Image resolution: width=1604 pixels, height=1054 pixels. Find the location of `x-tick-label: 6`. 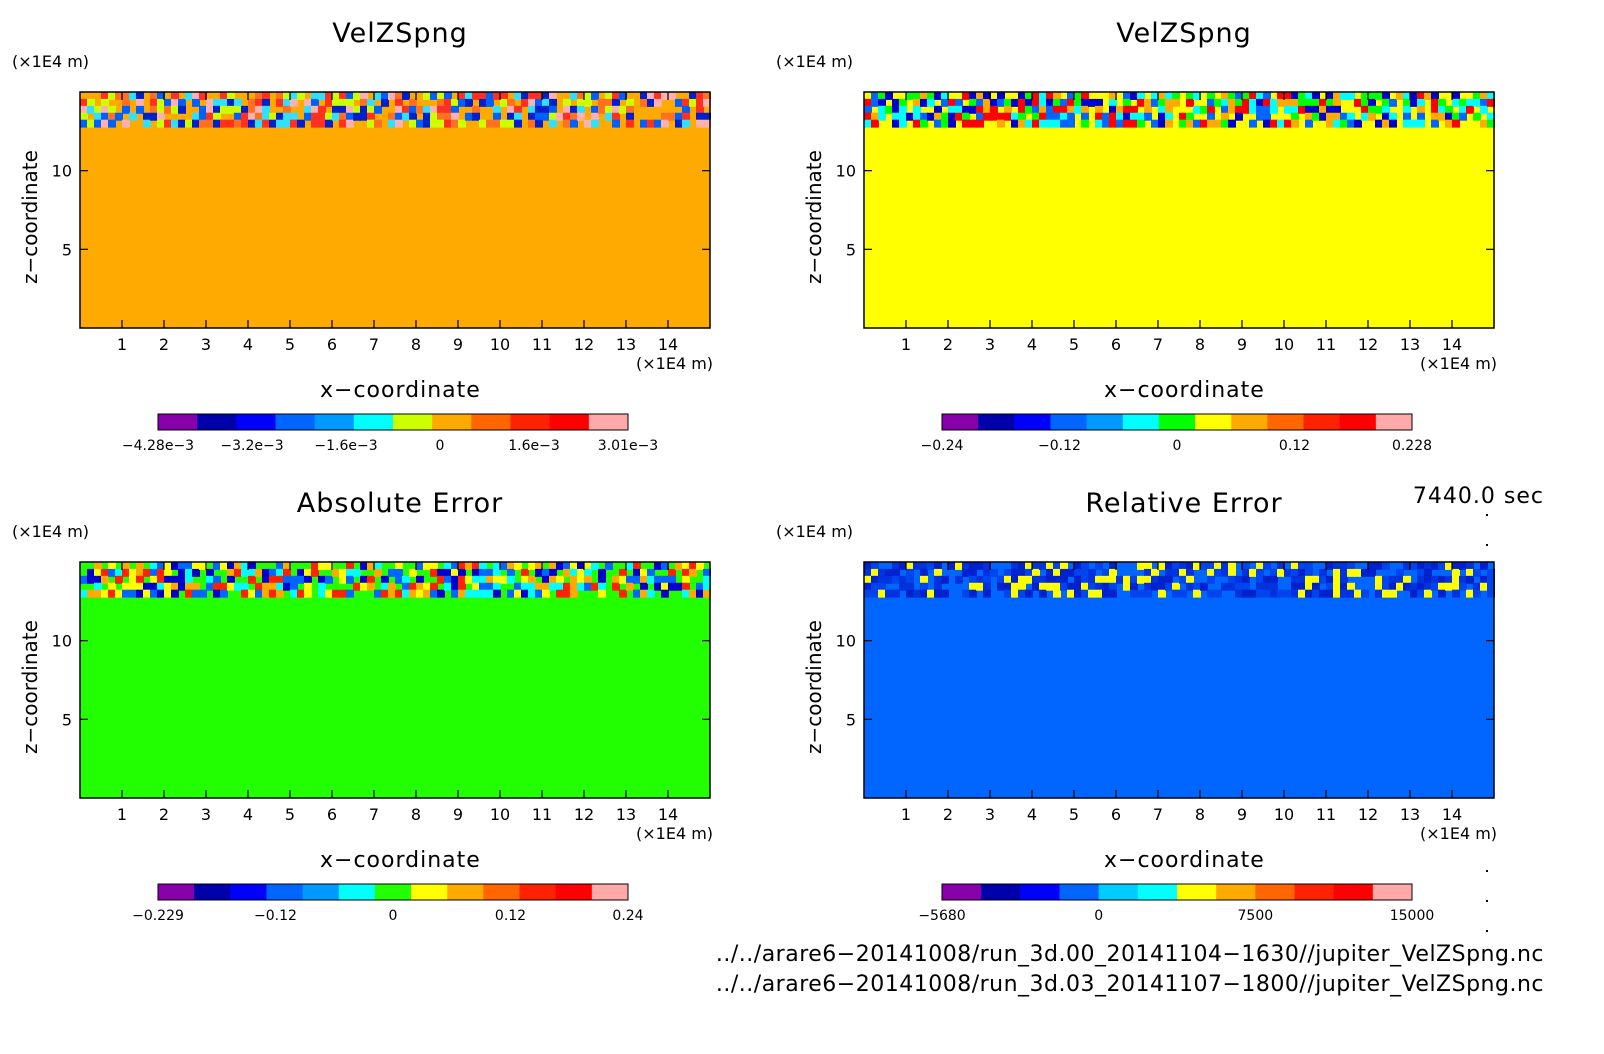

x-tick-label: 6 is located at coordinates (332, 344).